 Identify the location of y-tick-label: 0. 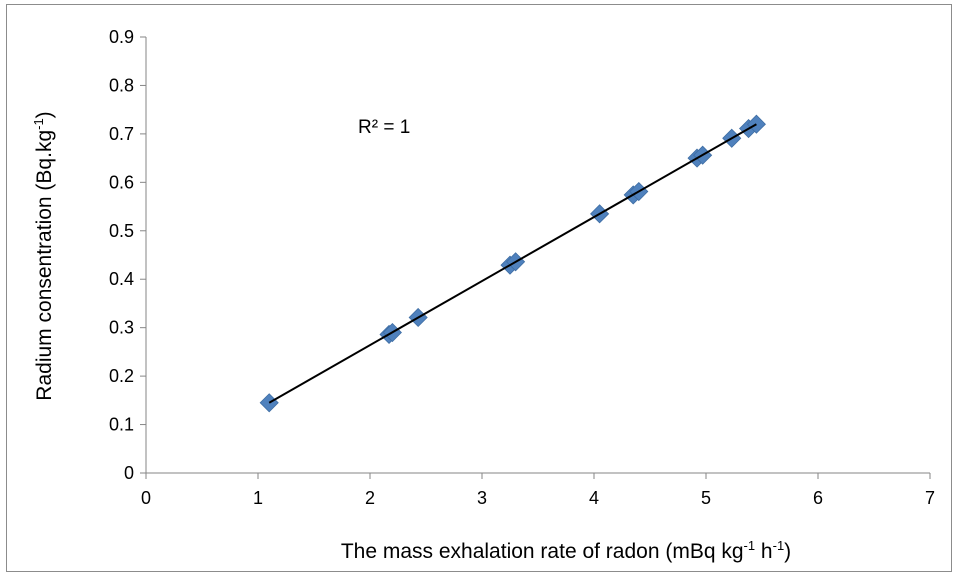
(129, 473).